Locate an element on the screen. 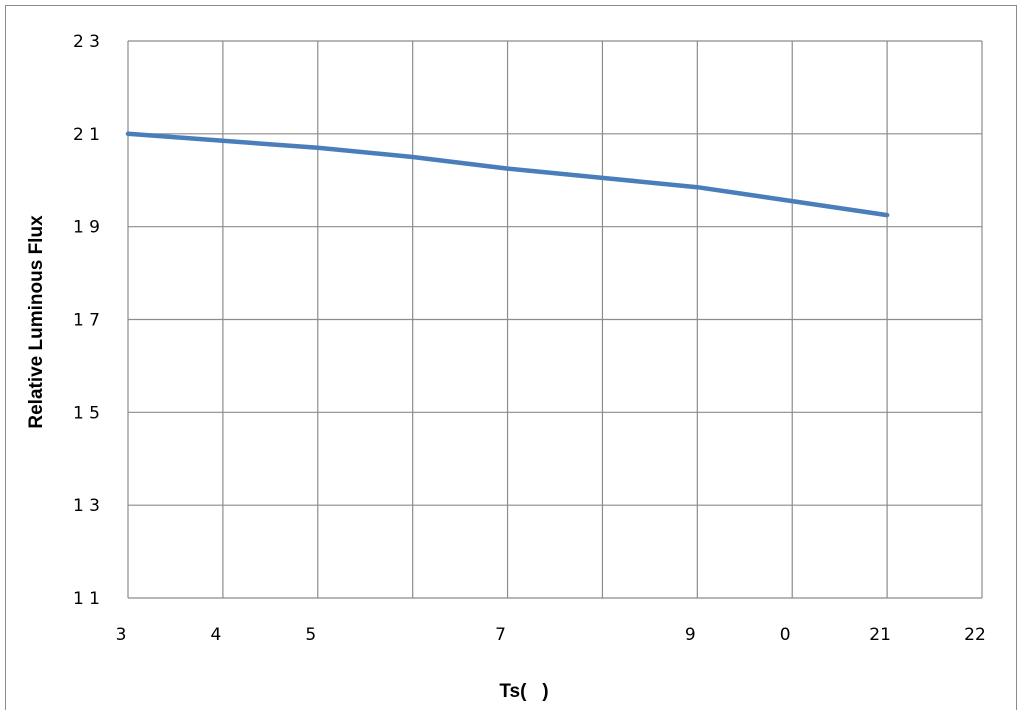 This screenshot has height=710, width=1019. series-layer is located at coordinates (507, 174).